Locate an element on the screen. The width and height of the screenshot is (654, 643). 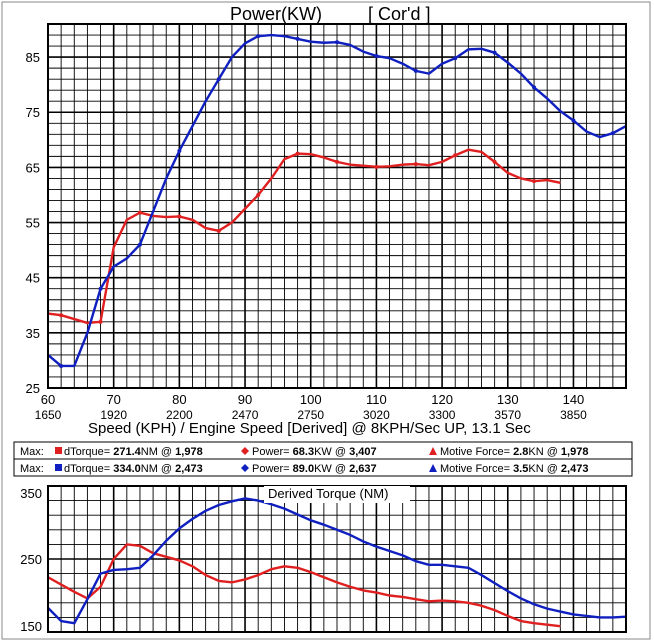
x-tick-label: 110 is located at coordinates (376, 399).